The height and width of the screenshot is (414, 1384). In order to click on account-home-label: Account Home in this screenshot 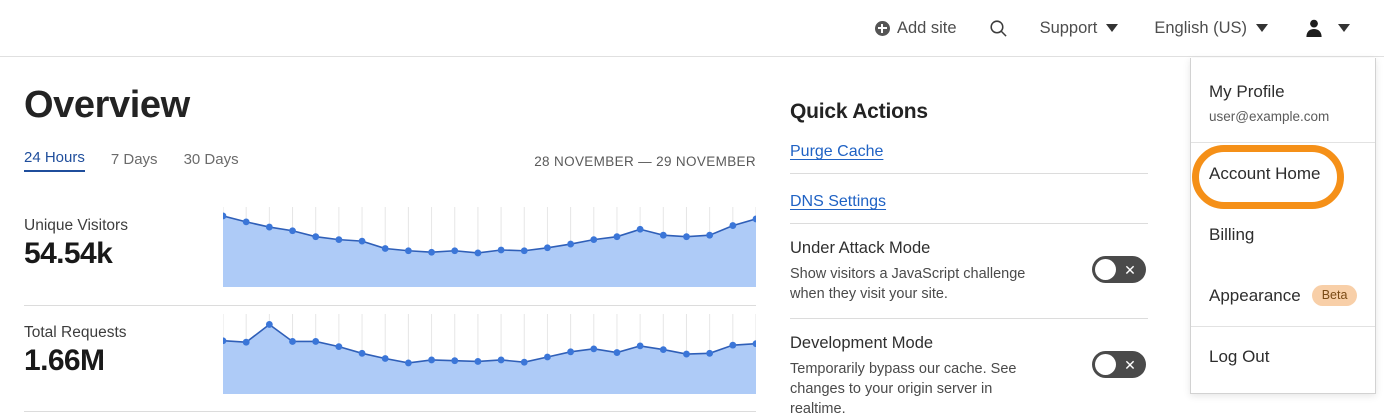, I will do `click(1265, 173)`.